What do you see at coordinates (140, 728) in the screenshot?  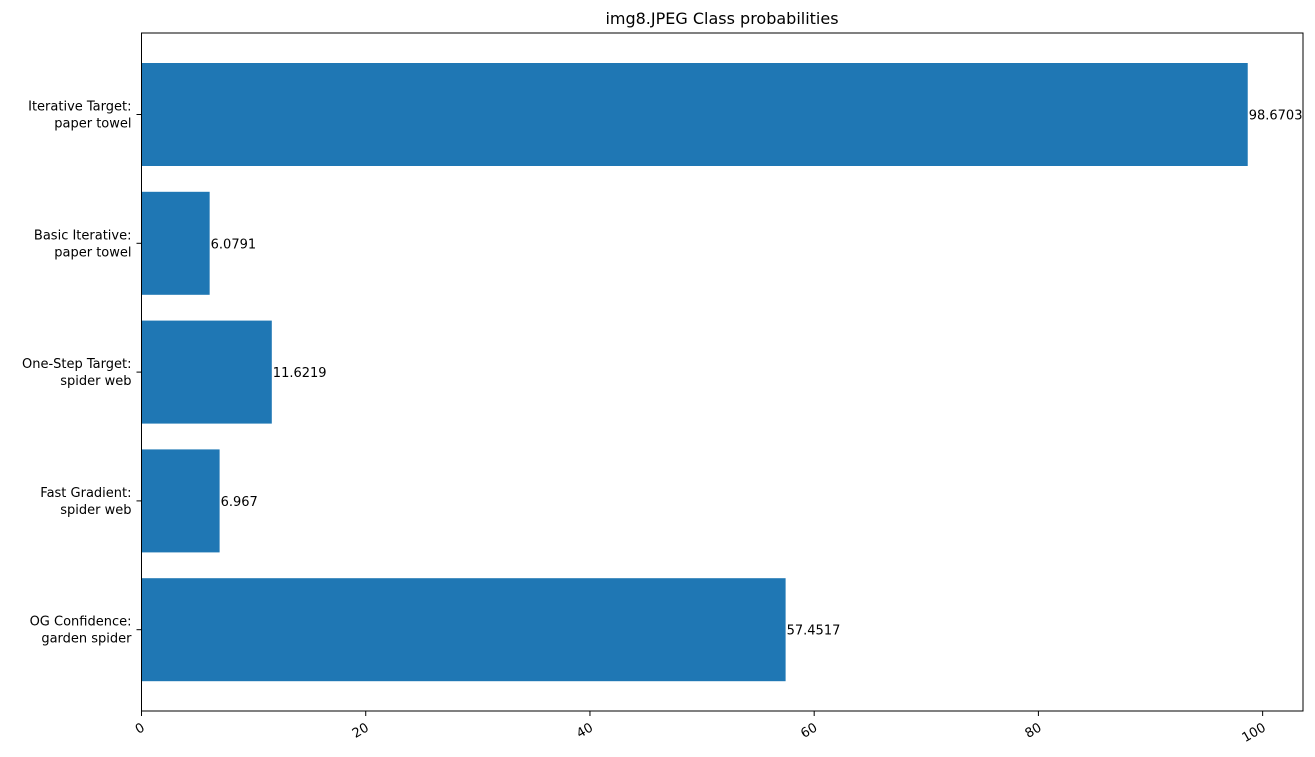 I see `x-tick-label: 0` at bounding box center [140, 728].